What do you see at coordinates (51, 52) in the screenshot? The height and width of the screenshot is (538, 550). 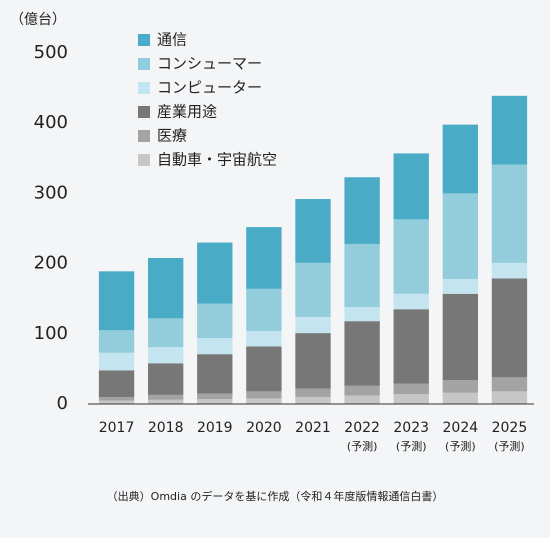 I see `y-tick-label: 500` at bounding box center [51, 52].